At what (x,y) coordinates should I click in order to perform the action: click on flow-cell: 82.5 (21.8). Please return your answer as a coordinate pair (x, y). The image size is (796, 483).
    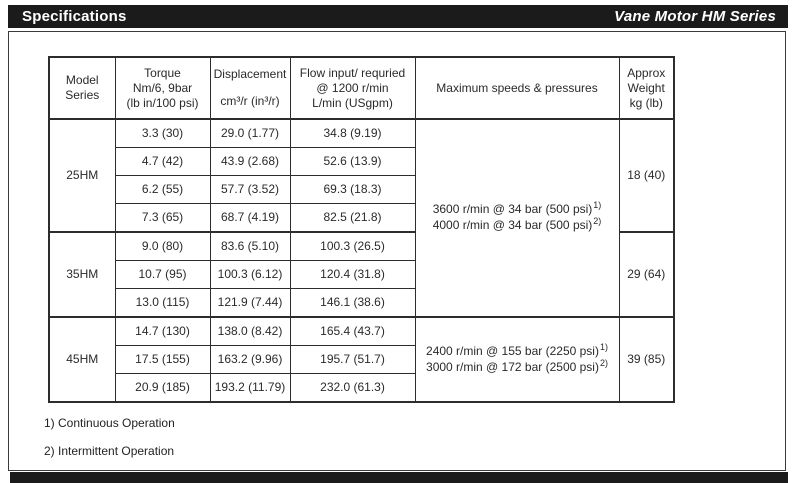
    Looking at the image, I should click on (352, 218).